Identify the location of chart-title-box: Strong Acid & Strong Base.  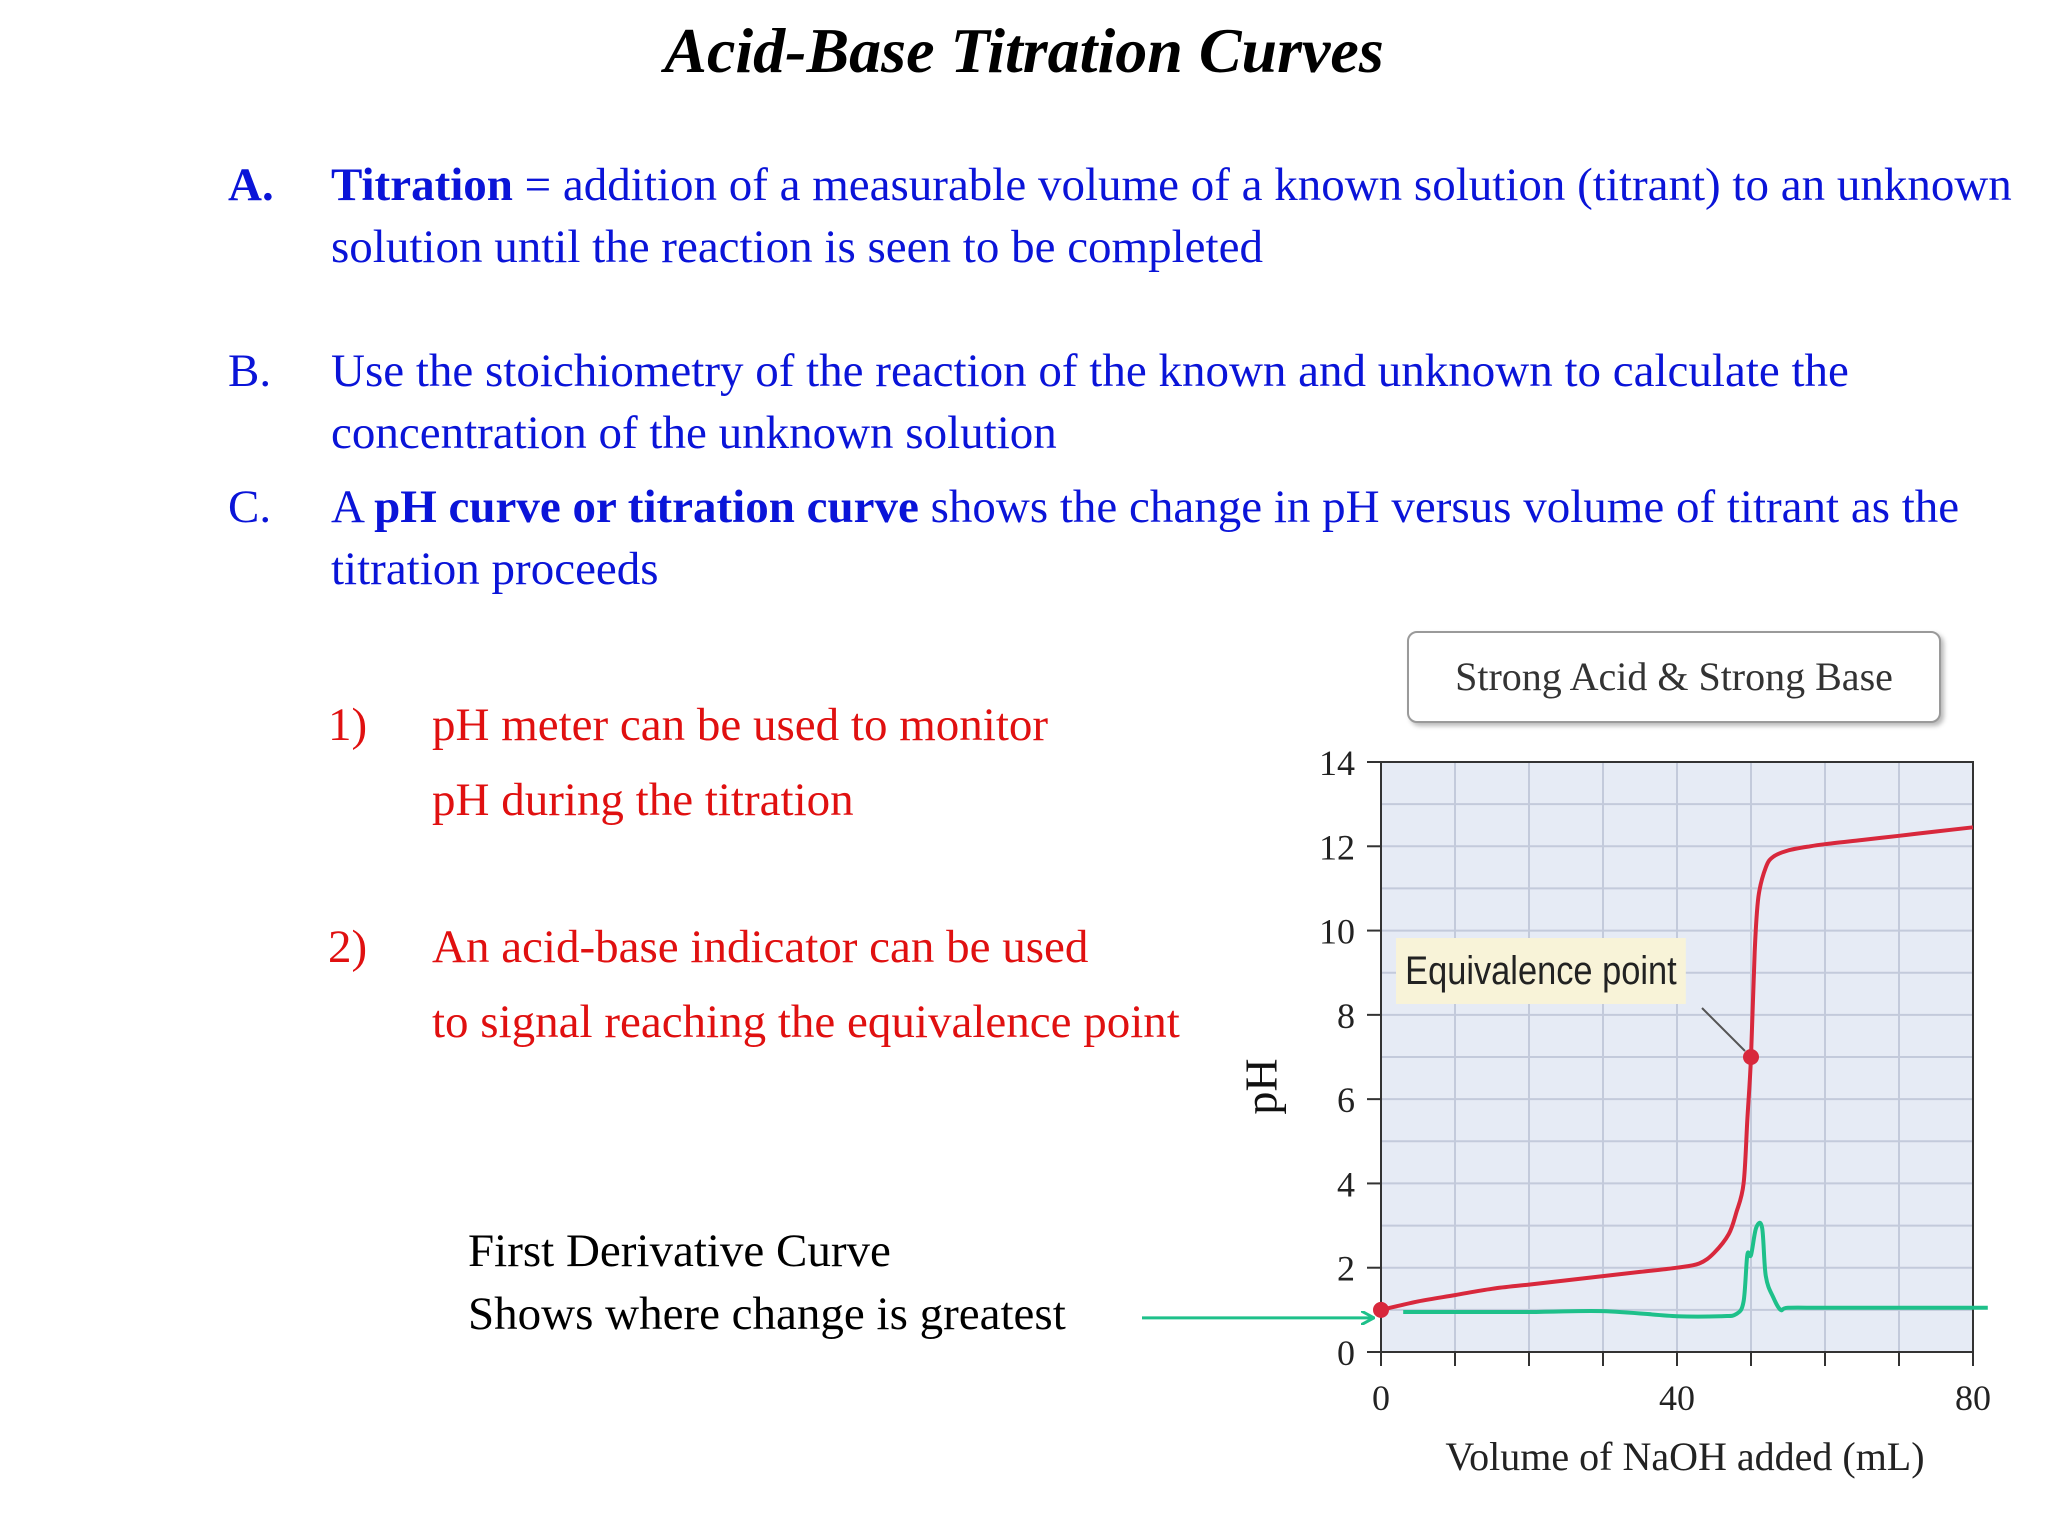
(1674, 677).